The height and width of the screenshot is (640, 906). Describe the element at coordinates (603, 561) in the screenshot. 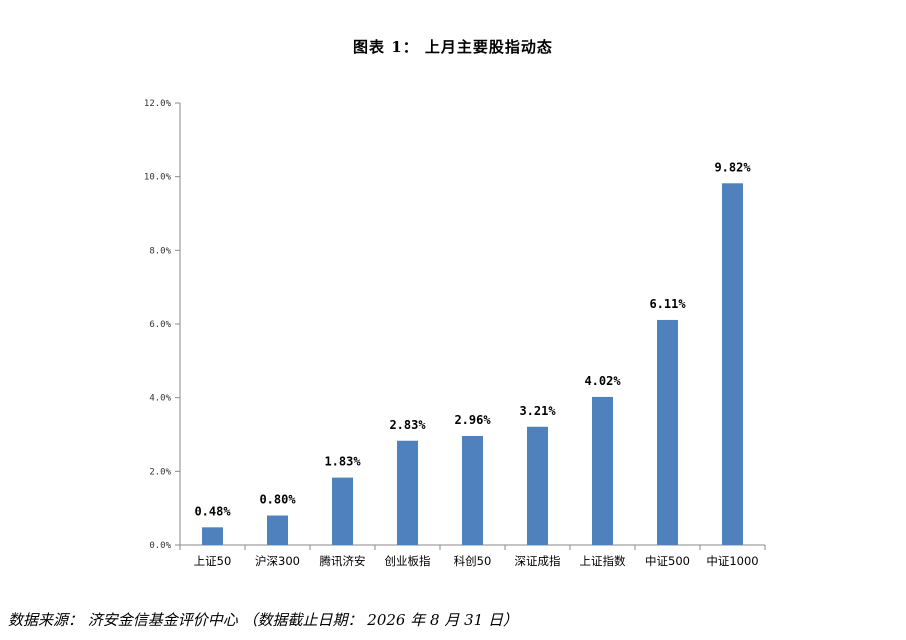

I see `x-category-label: 上证指数` at that location.